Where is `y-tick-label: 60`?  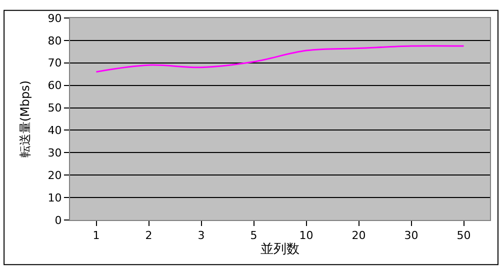 y-tick-label: 60 is located at coordinates (55, 85).